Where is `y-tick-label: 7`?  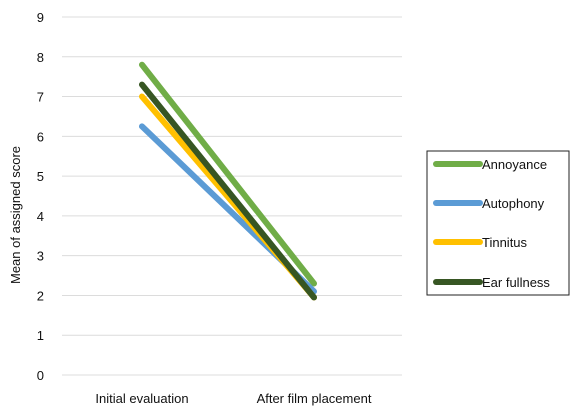
y-tick-label: 7 is located at coordinates (40, 97).